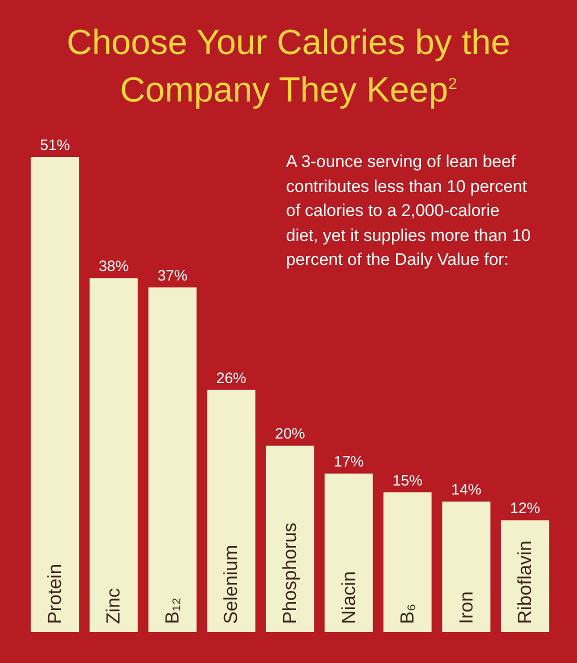  Describe the element at coordinates (408, 614) in the screenshot. I see `x-tick-label: B₆` at that location.